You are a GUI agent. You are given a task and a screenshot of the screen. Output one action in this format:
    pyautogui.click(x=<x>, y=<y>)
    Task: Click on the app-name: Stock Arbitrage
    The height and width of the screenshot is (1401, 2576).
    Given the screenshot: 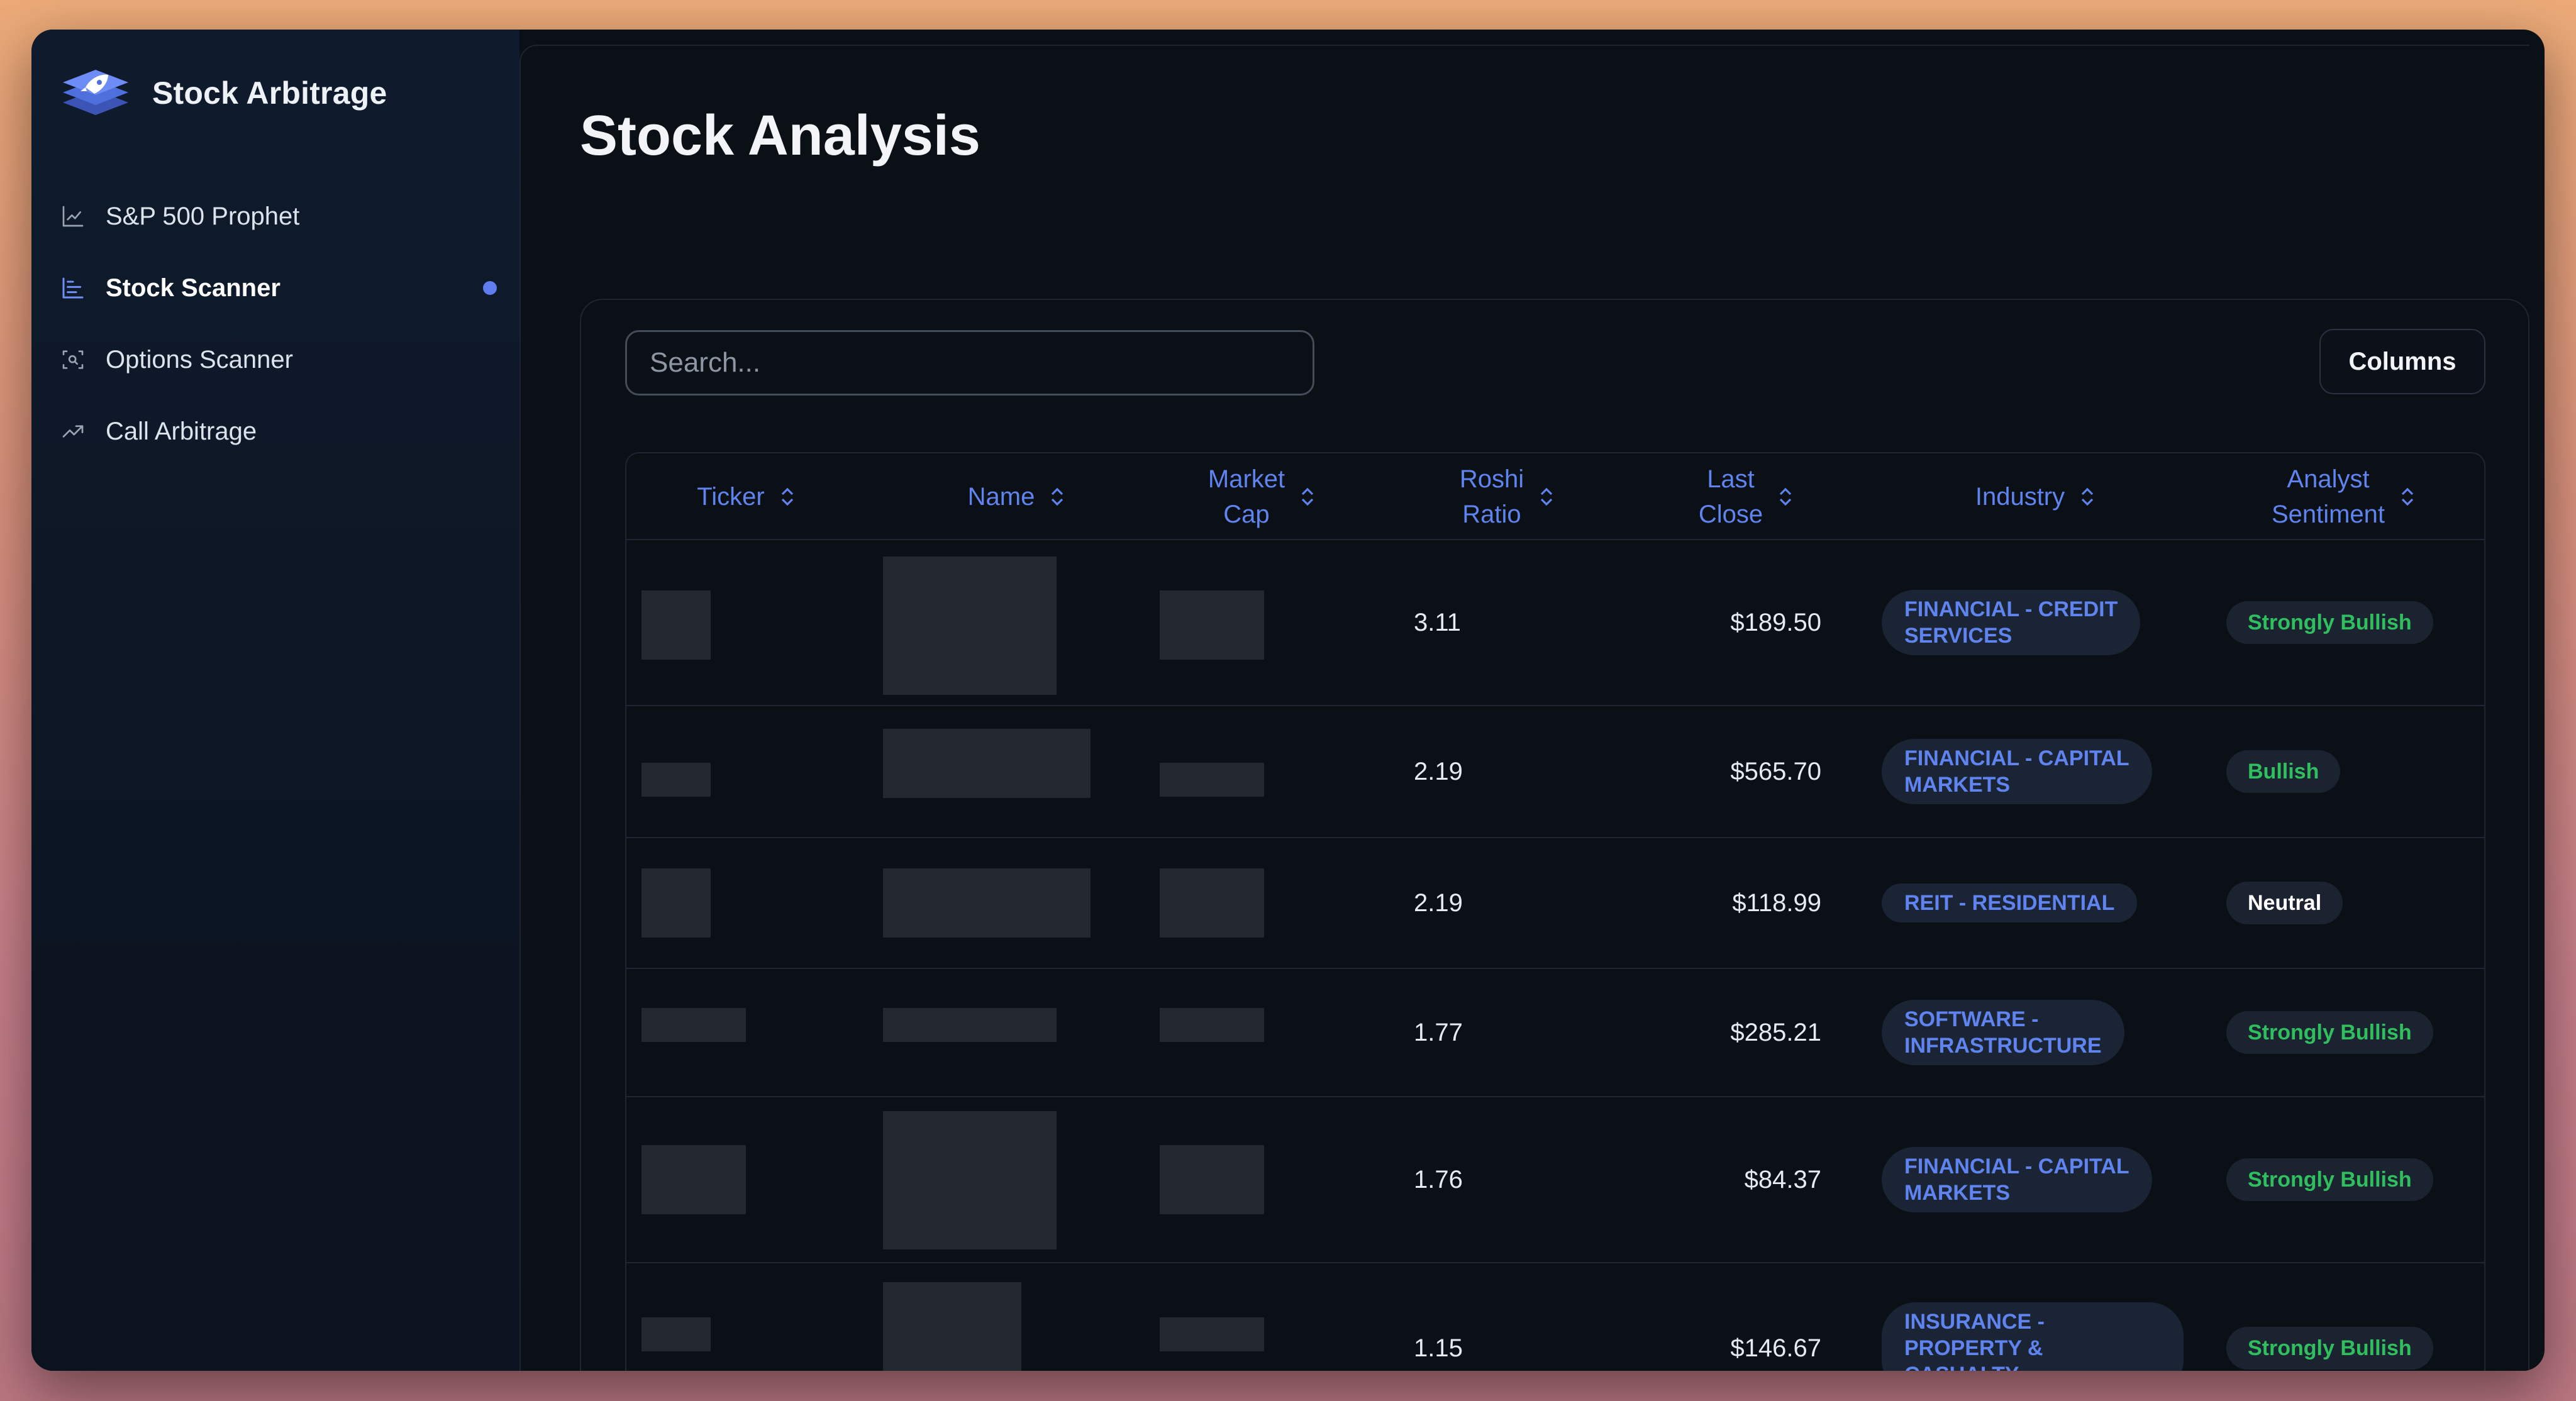 What is the action you would take?
    pyautogui.click(x=269, y=93)
    